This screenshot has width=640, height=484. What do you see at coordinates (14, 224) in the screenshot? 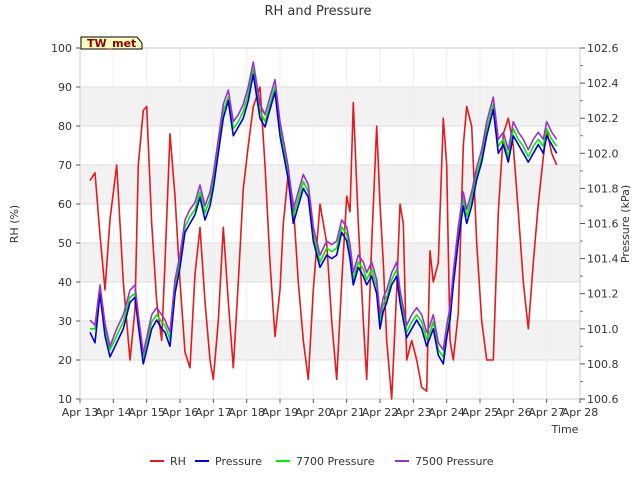
I see `left-y-axis-title: RH (%)` at bounding box center [14, 224].